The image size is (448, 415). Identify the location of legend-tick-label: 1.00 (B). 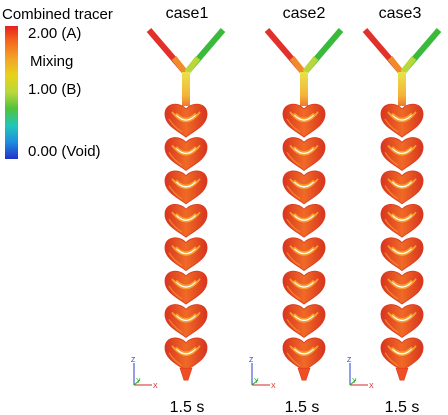
(54, 89).